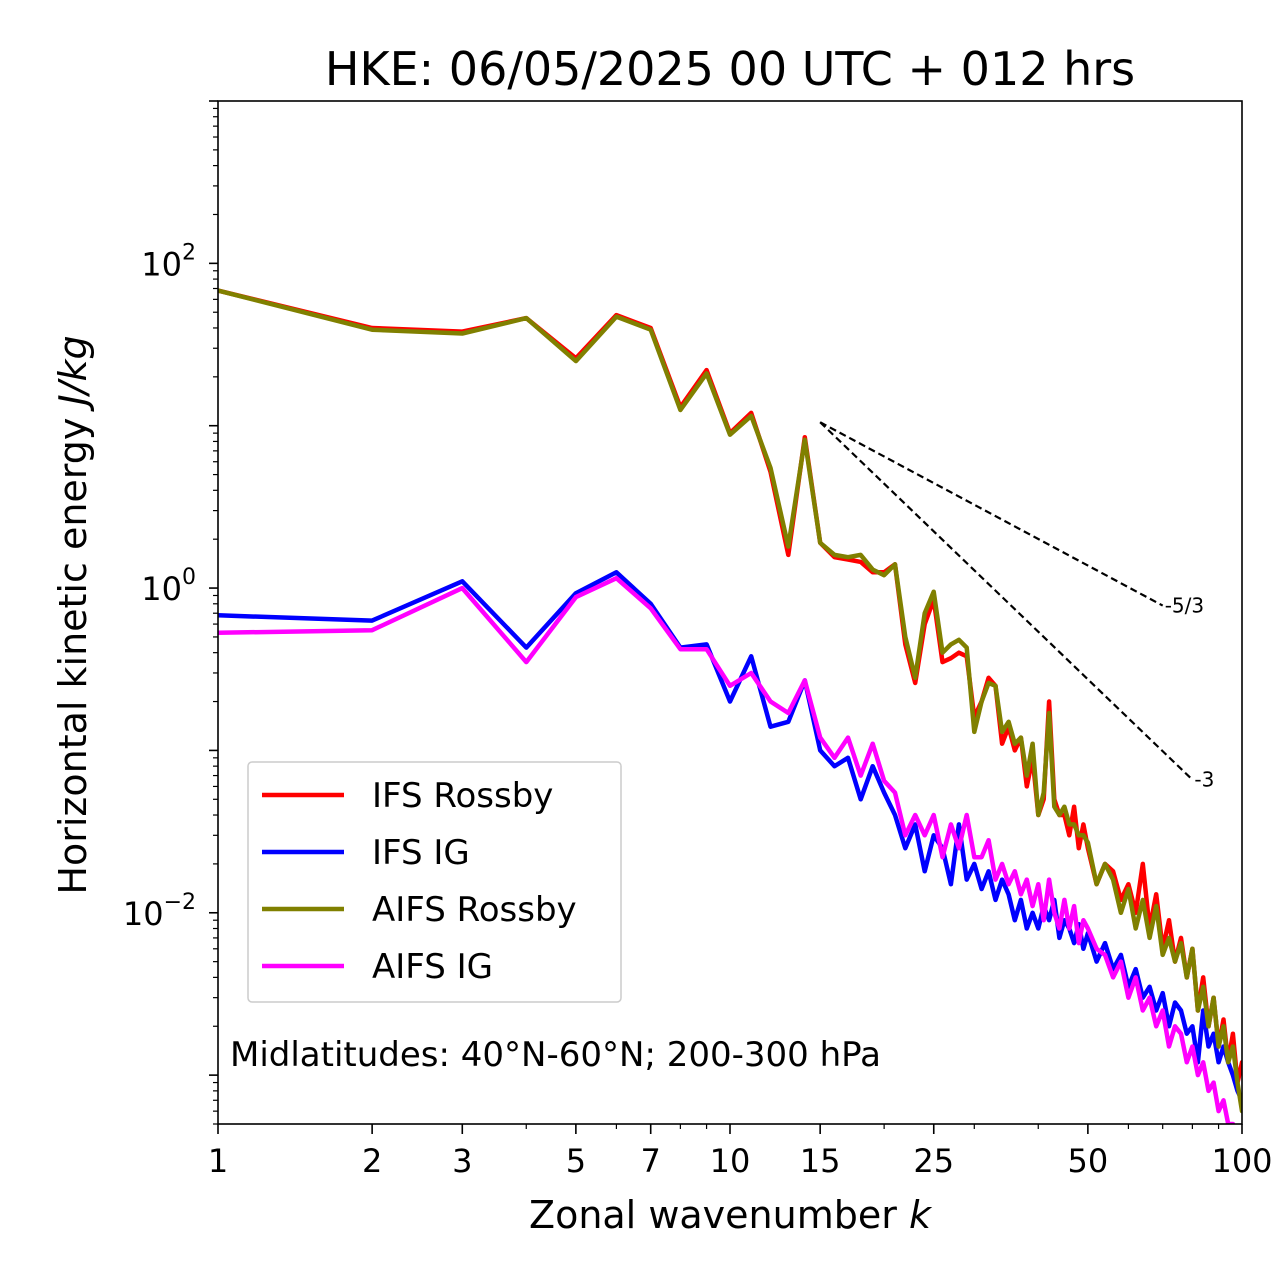  What do you see at coordinates (168, 586) in the screenshot?
I see `y-tick-label: 10⁰` at bounding box center [168, 586].